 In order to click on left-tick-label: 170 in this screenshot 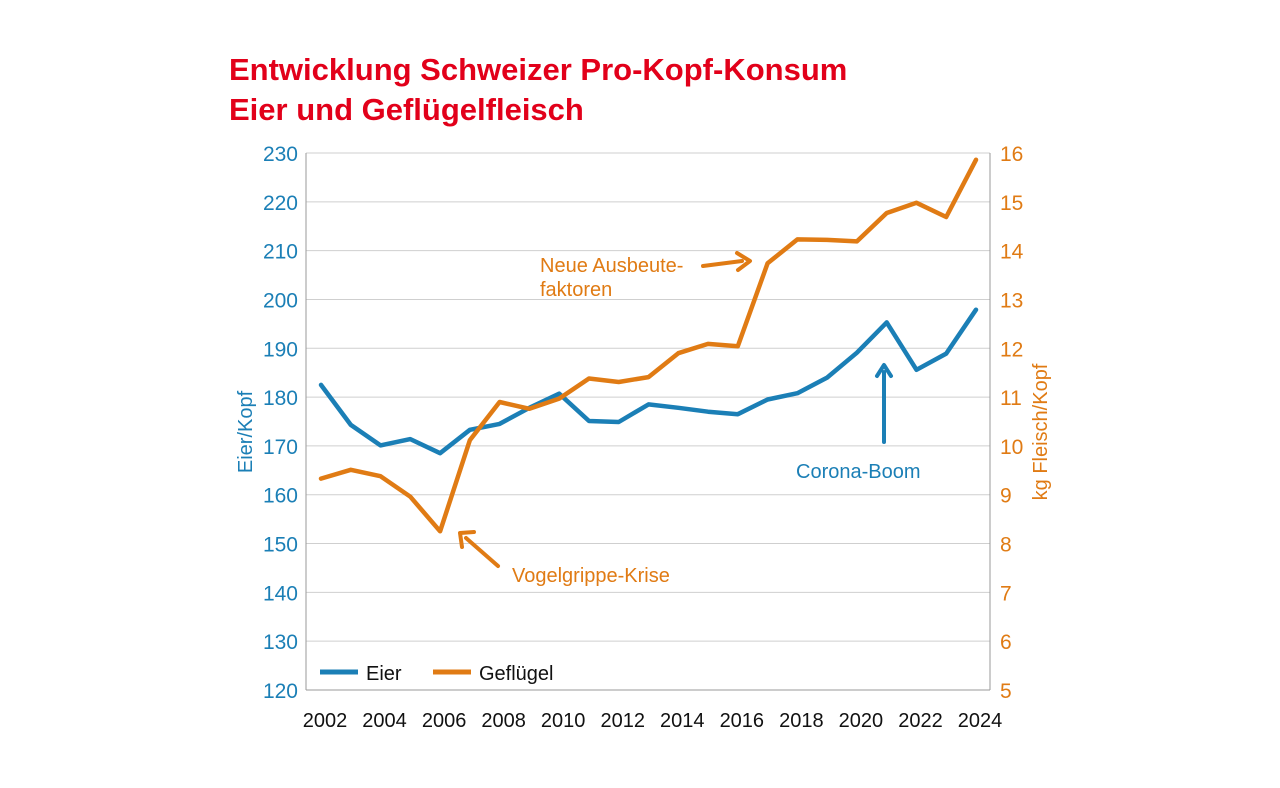, I will do `click(280, 447)`.